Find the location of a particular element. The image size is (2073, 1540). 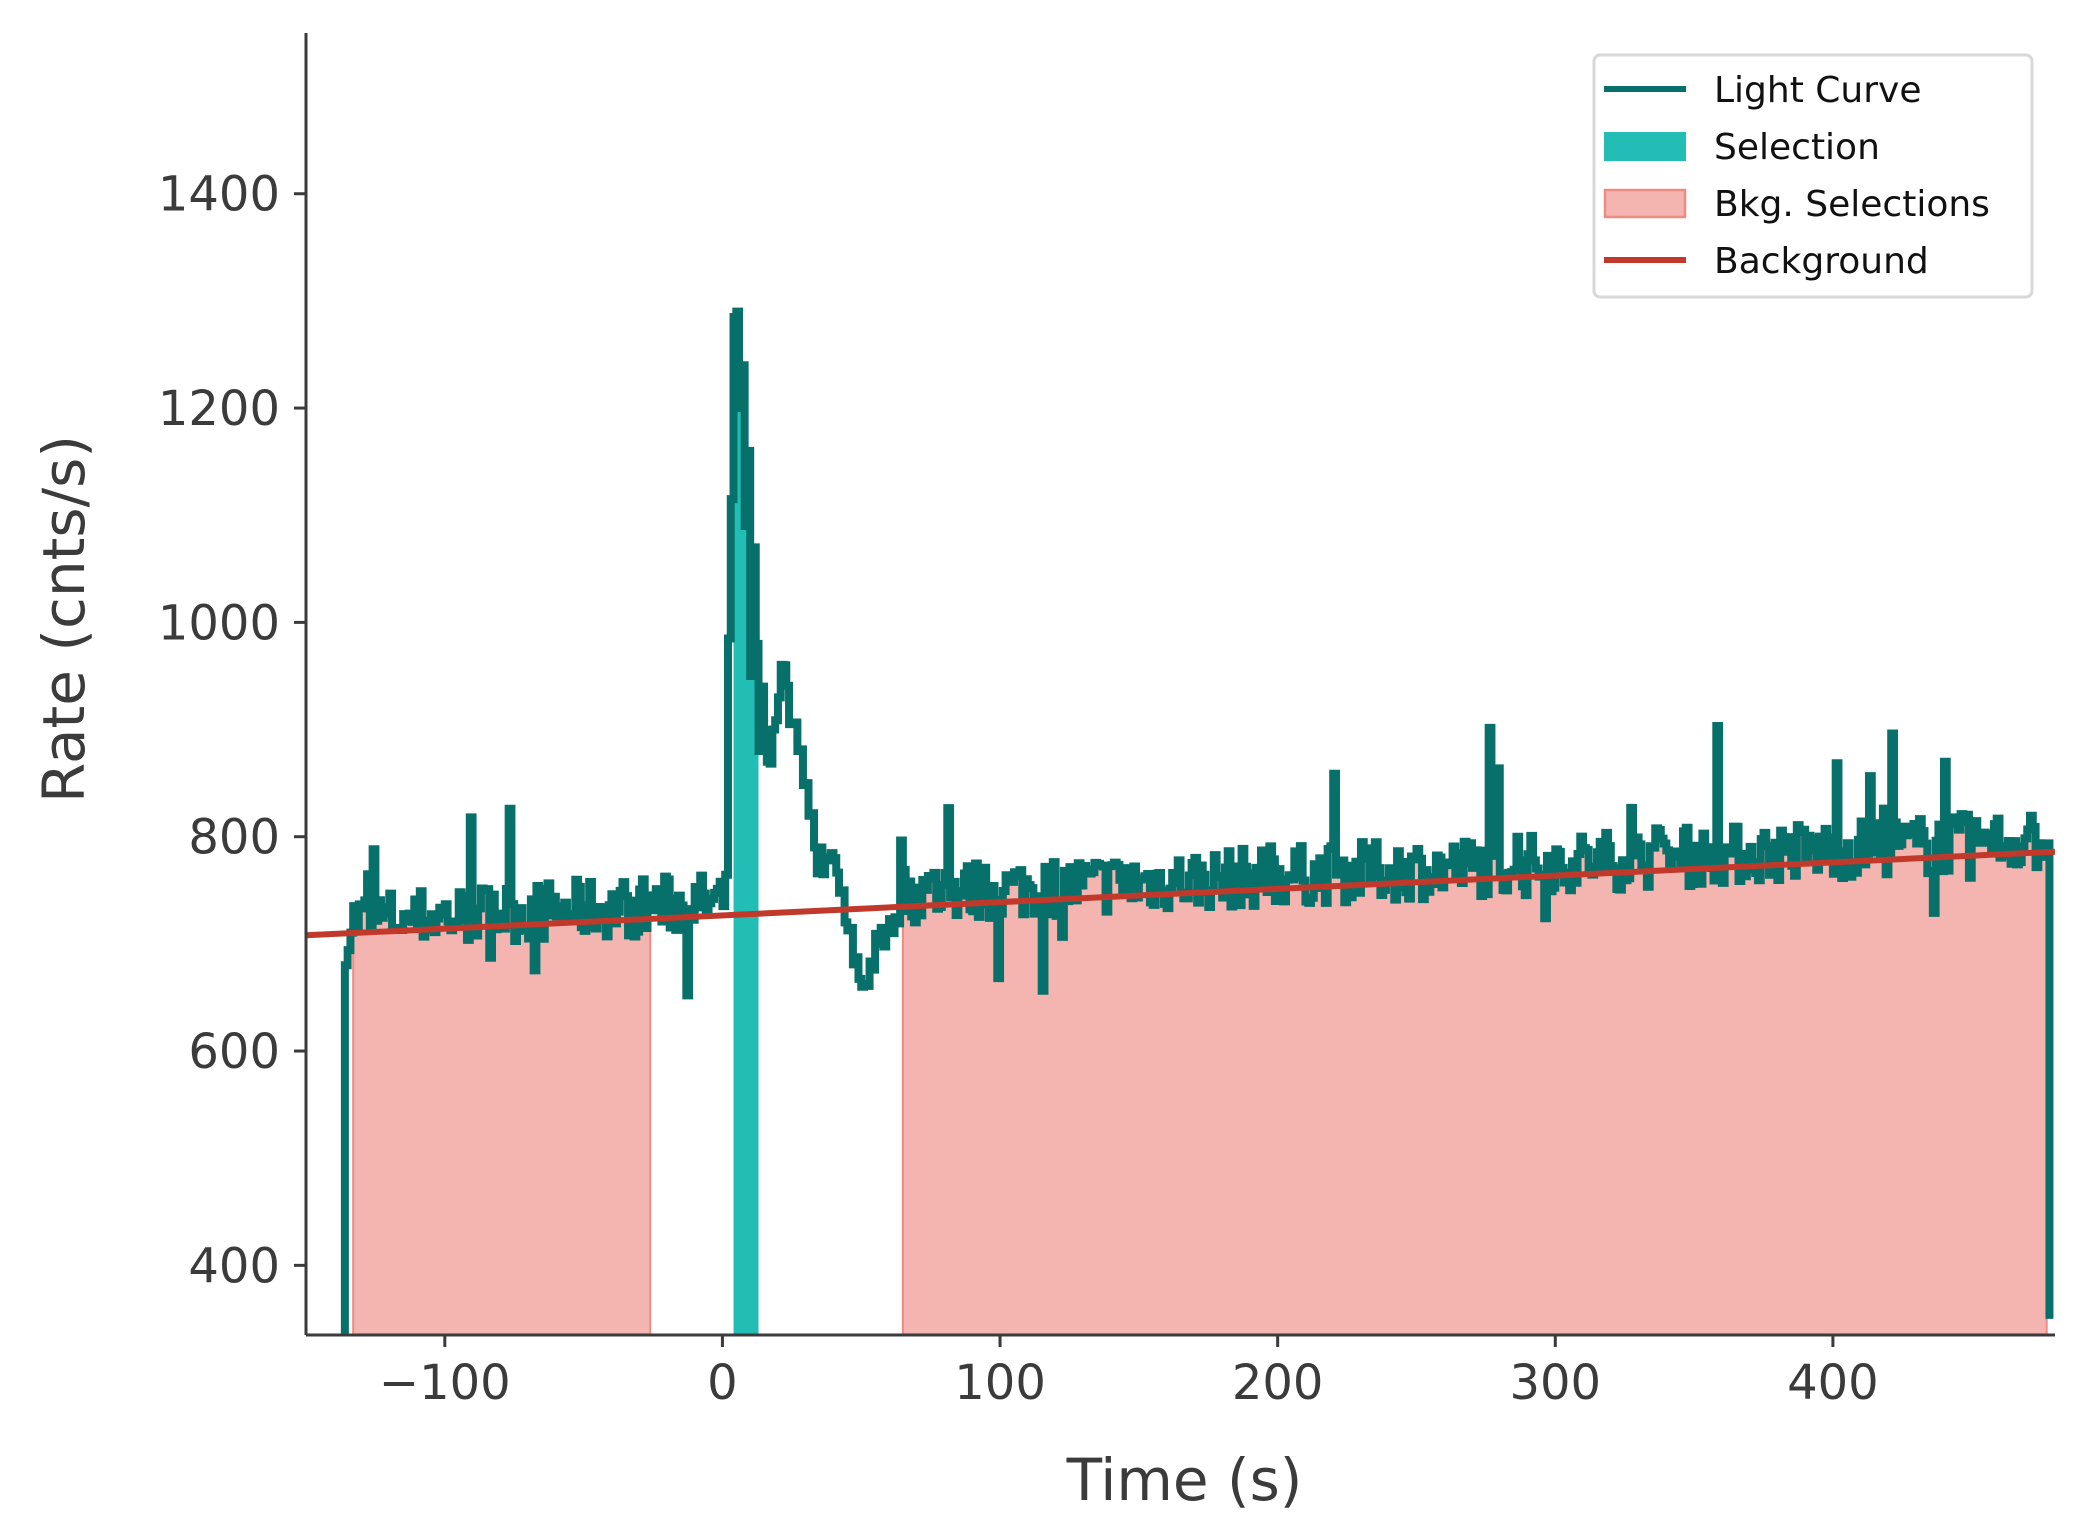

x-tick-label: 200 is located at coordinates (1278, 1383).